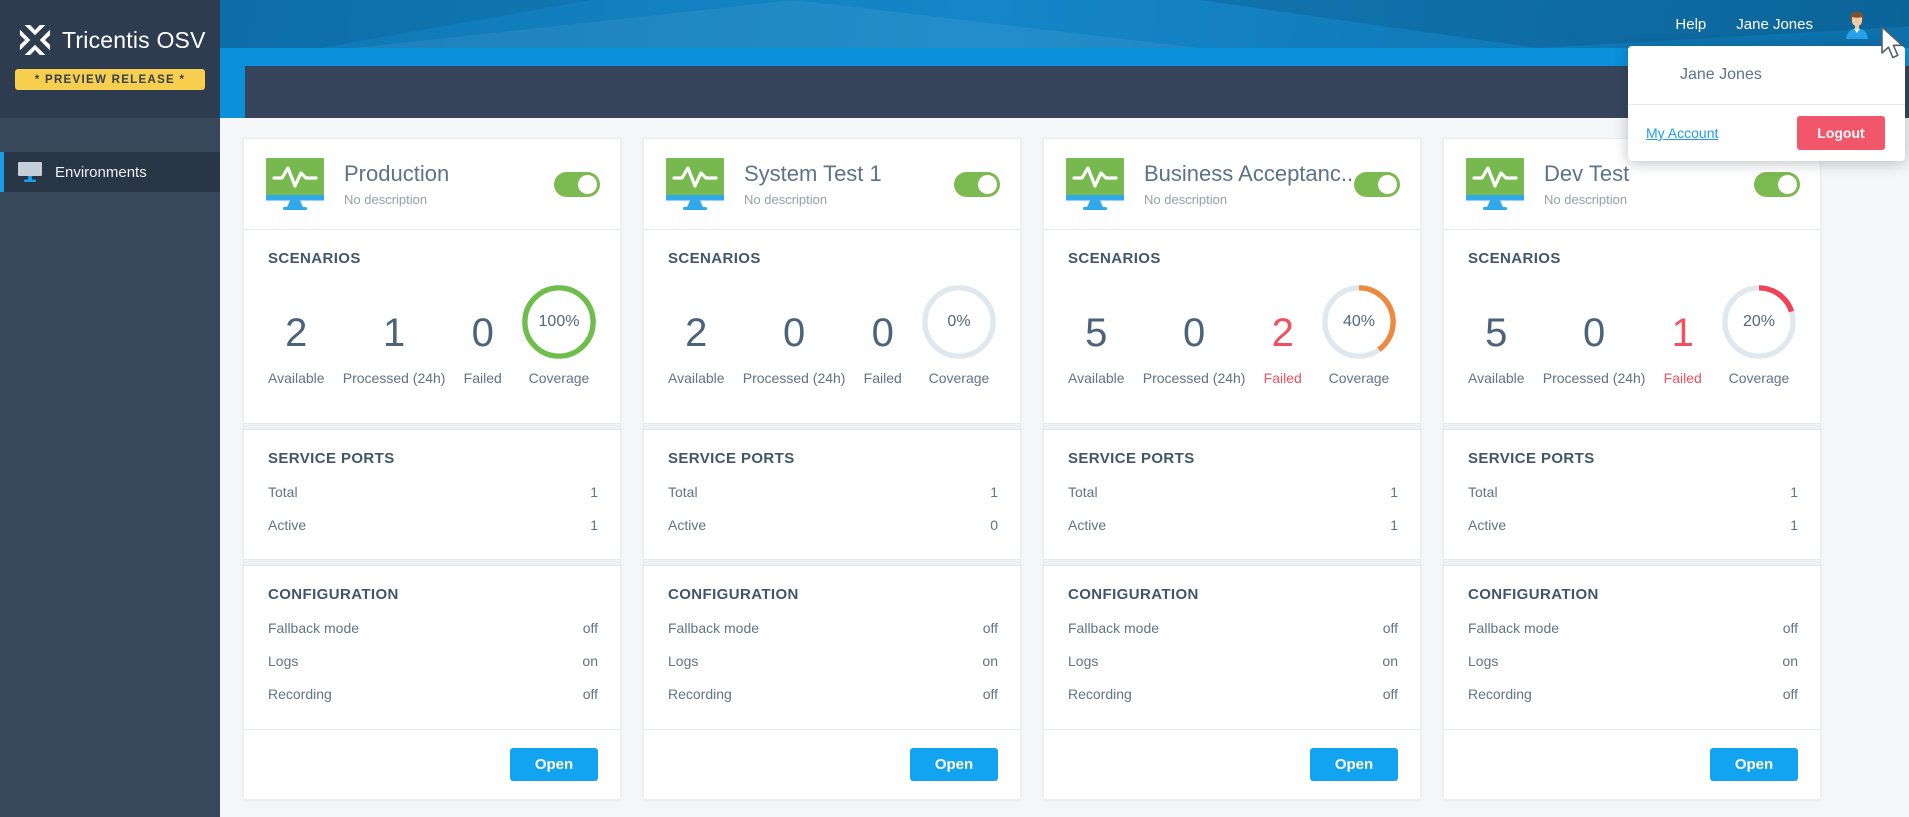  I want to click on user-menu-title: Jane Jones, so click(1766, 75).